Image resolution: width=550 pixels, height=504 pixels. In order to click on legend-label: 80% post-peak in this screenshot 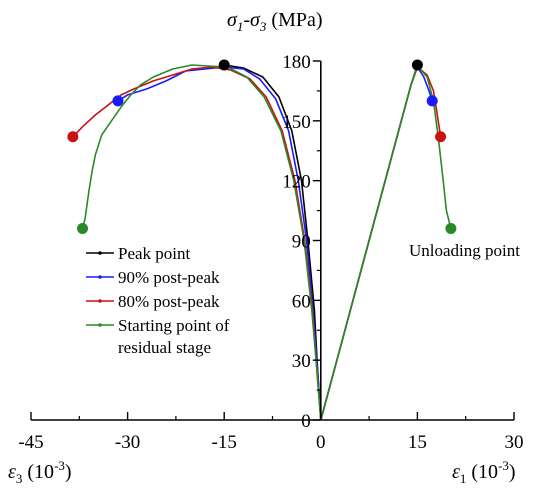, I will do `click(169, 301)`.